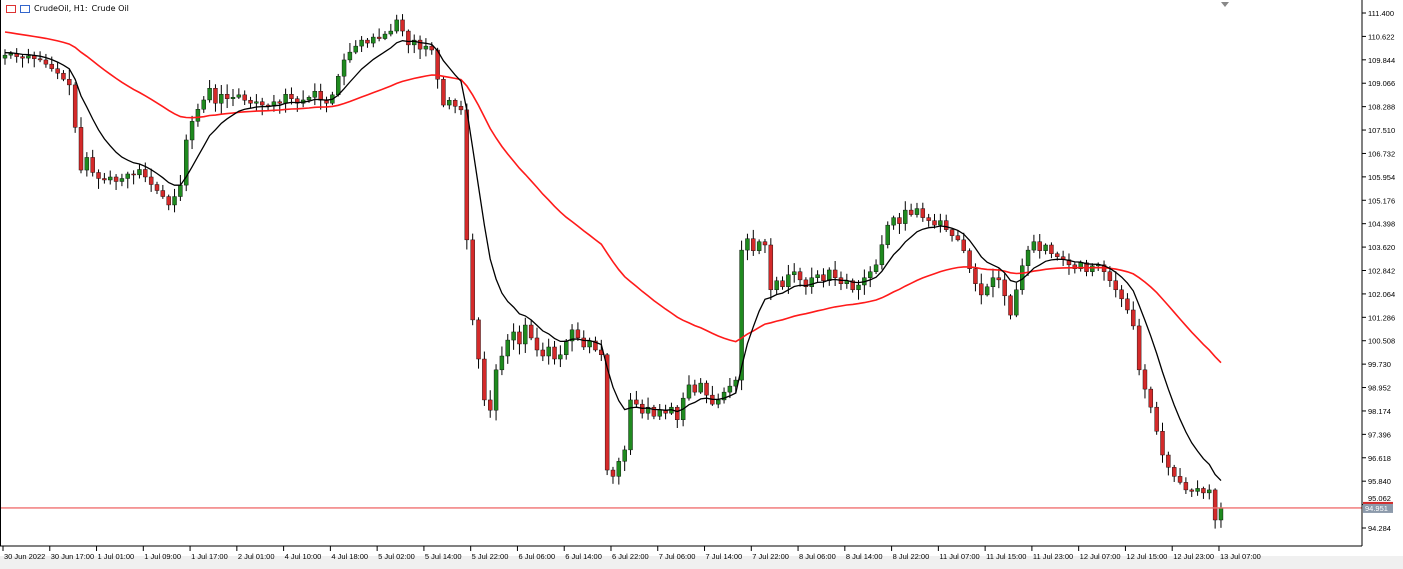  What do you see at coordinates (701, 562) in the screenshot?
I see `status-strip` at bounding box center [701, 562].